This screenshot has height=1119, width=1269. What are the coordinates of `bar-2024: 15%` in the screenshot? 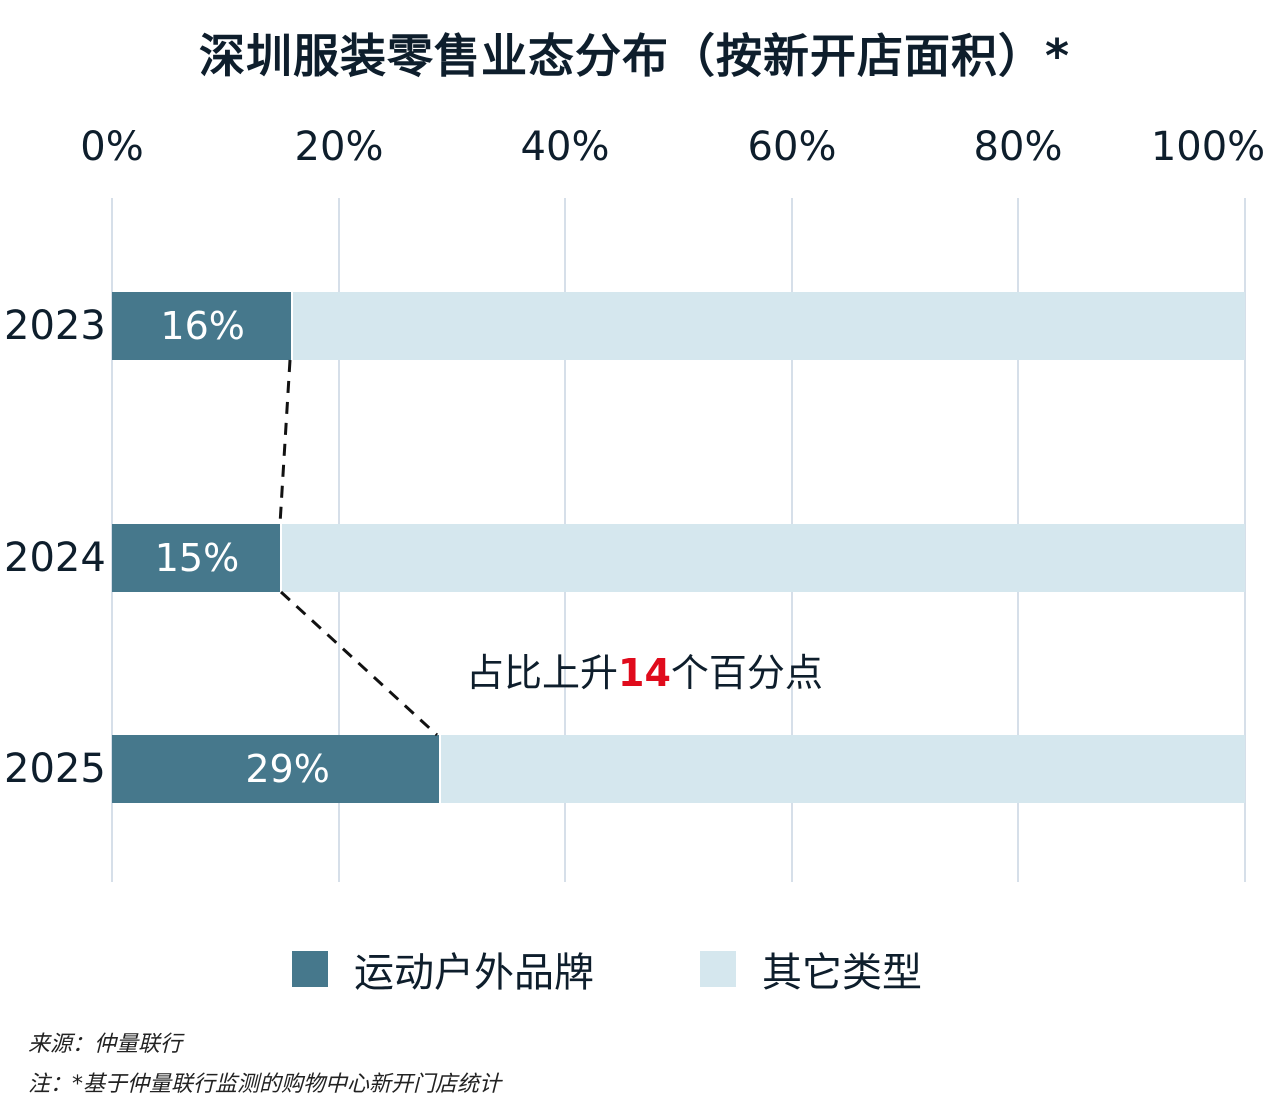 It's located at (678, 558).